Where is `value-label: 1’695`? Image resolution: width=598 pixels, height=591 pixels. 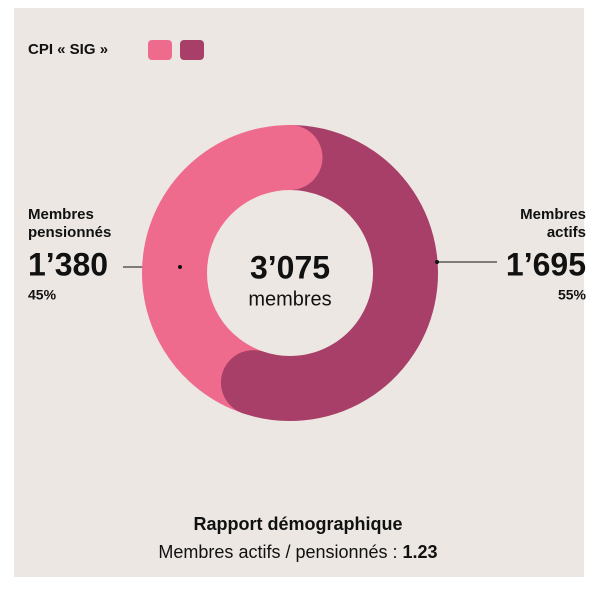
value-label: 1’695 is located at coordinates (546, 264).